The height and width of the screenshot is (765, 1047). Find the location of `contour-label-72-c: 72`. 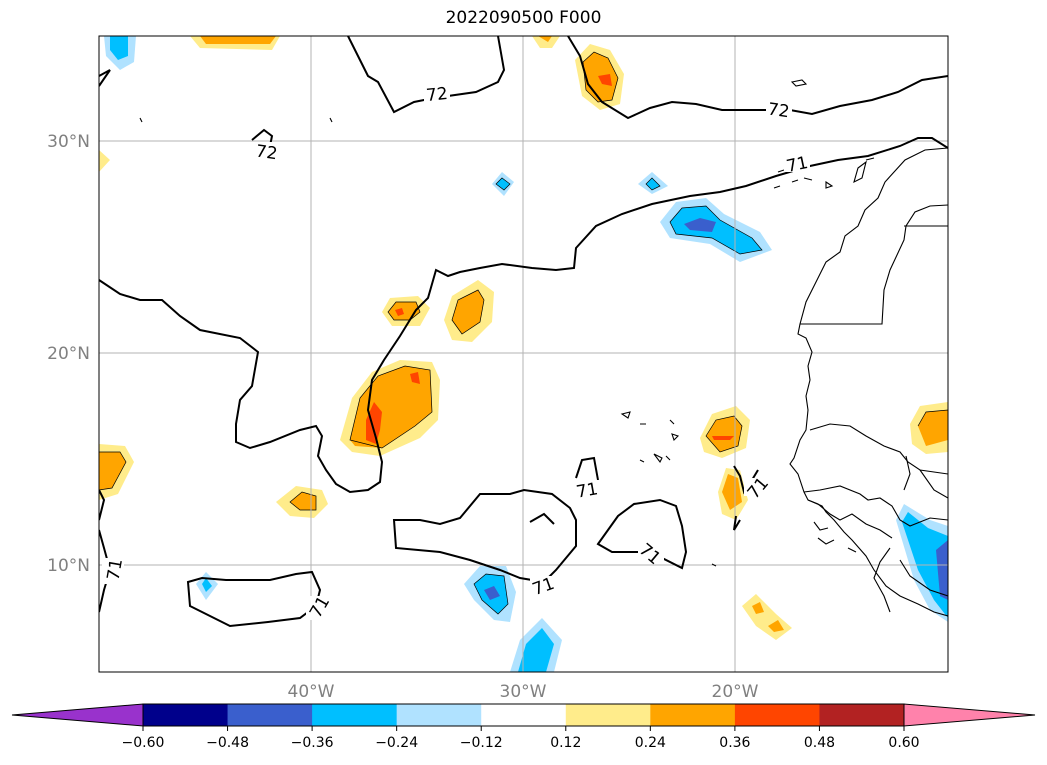

contour-label-72-c: 72 is located at coordinates (266, 153).